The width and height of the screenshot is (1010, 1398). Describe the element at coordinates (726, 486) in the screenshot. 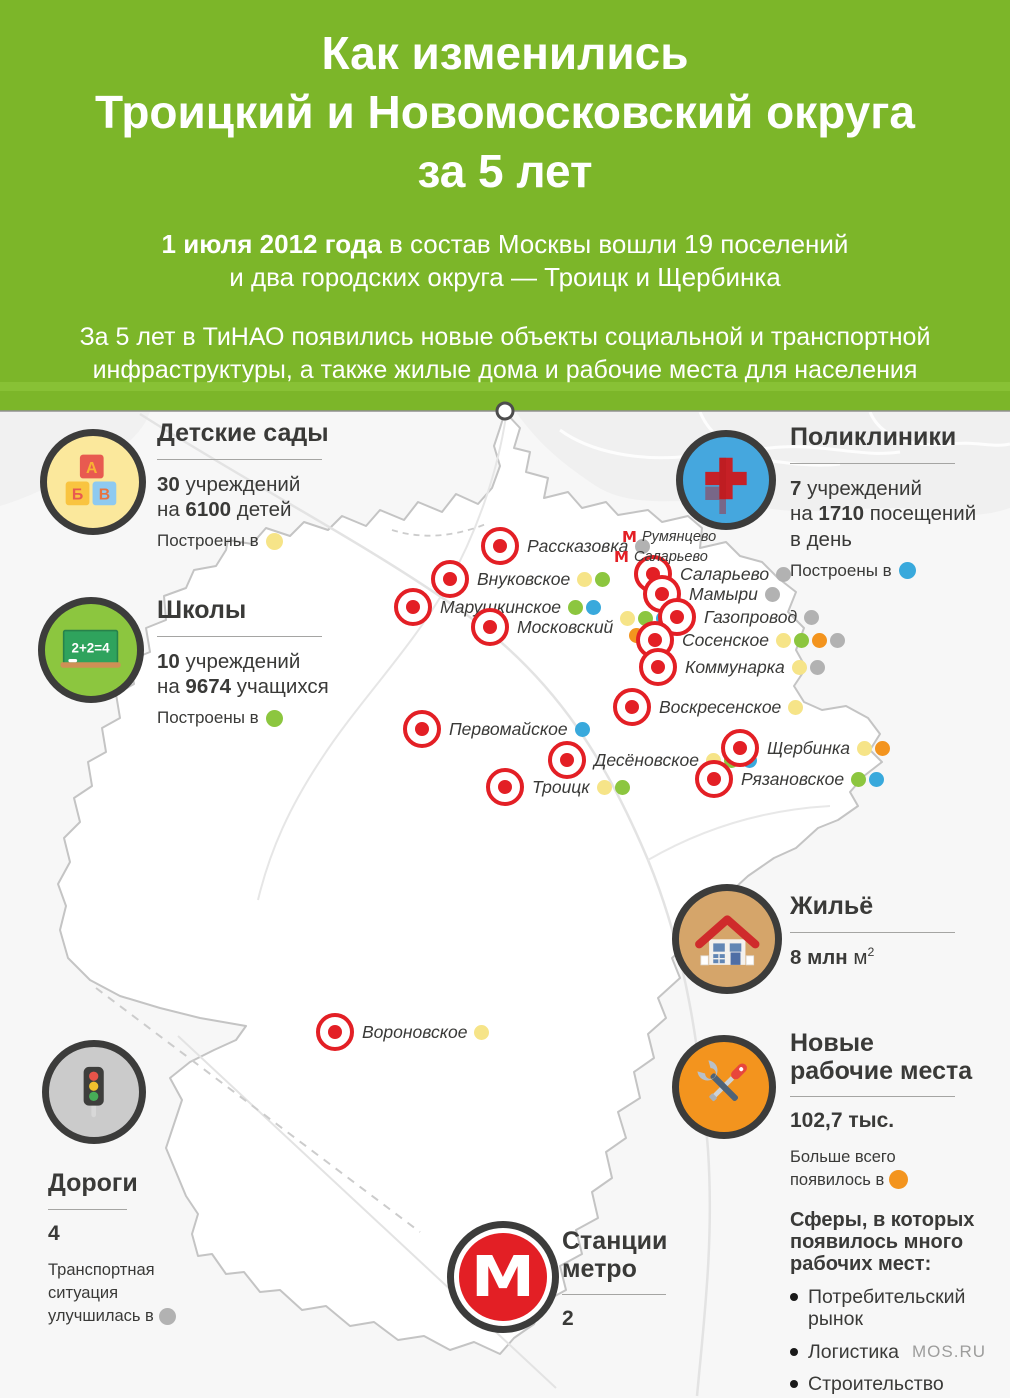

I see `medical-cross-icon` at that location.